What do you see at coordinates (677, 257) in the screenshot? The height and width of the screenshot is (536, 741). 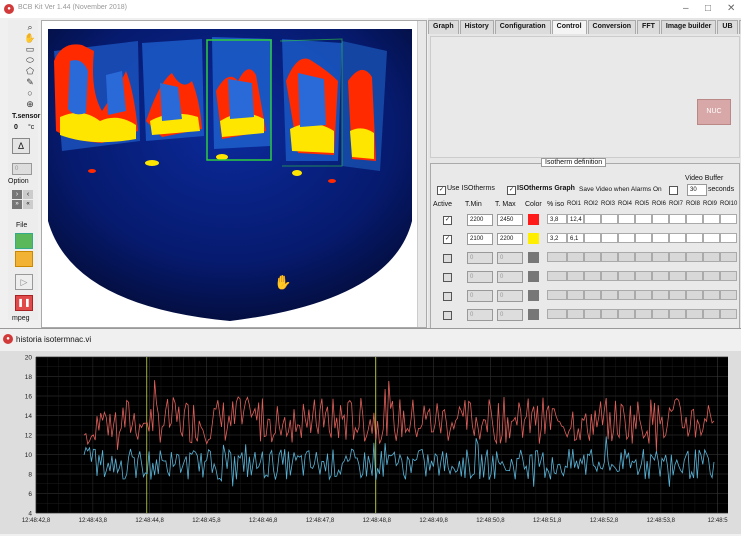 I see `roi7-cell` at bounding box center [677, 257].